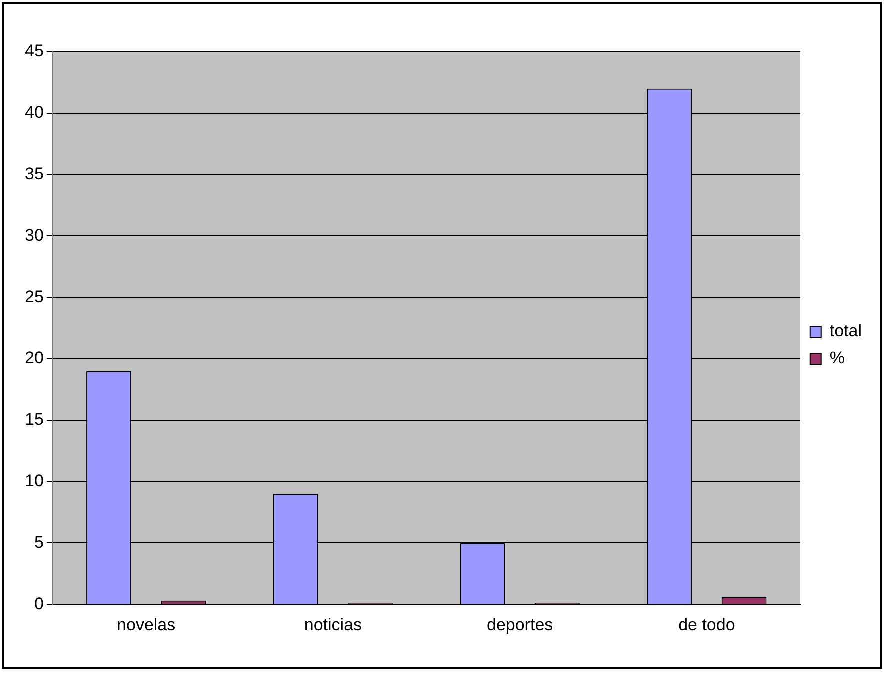  Describe the element at coordinates (34, 358) in the screenshot. I see `y-tick-label: 20` at that location.